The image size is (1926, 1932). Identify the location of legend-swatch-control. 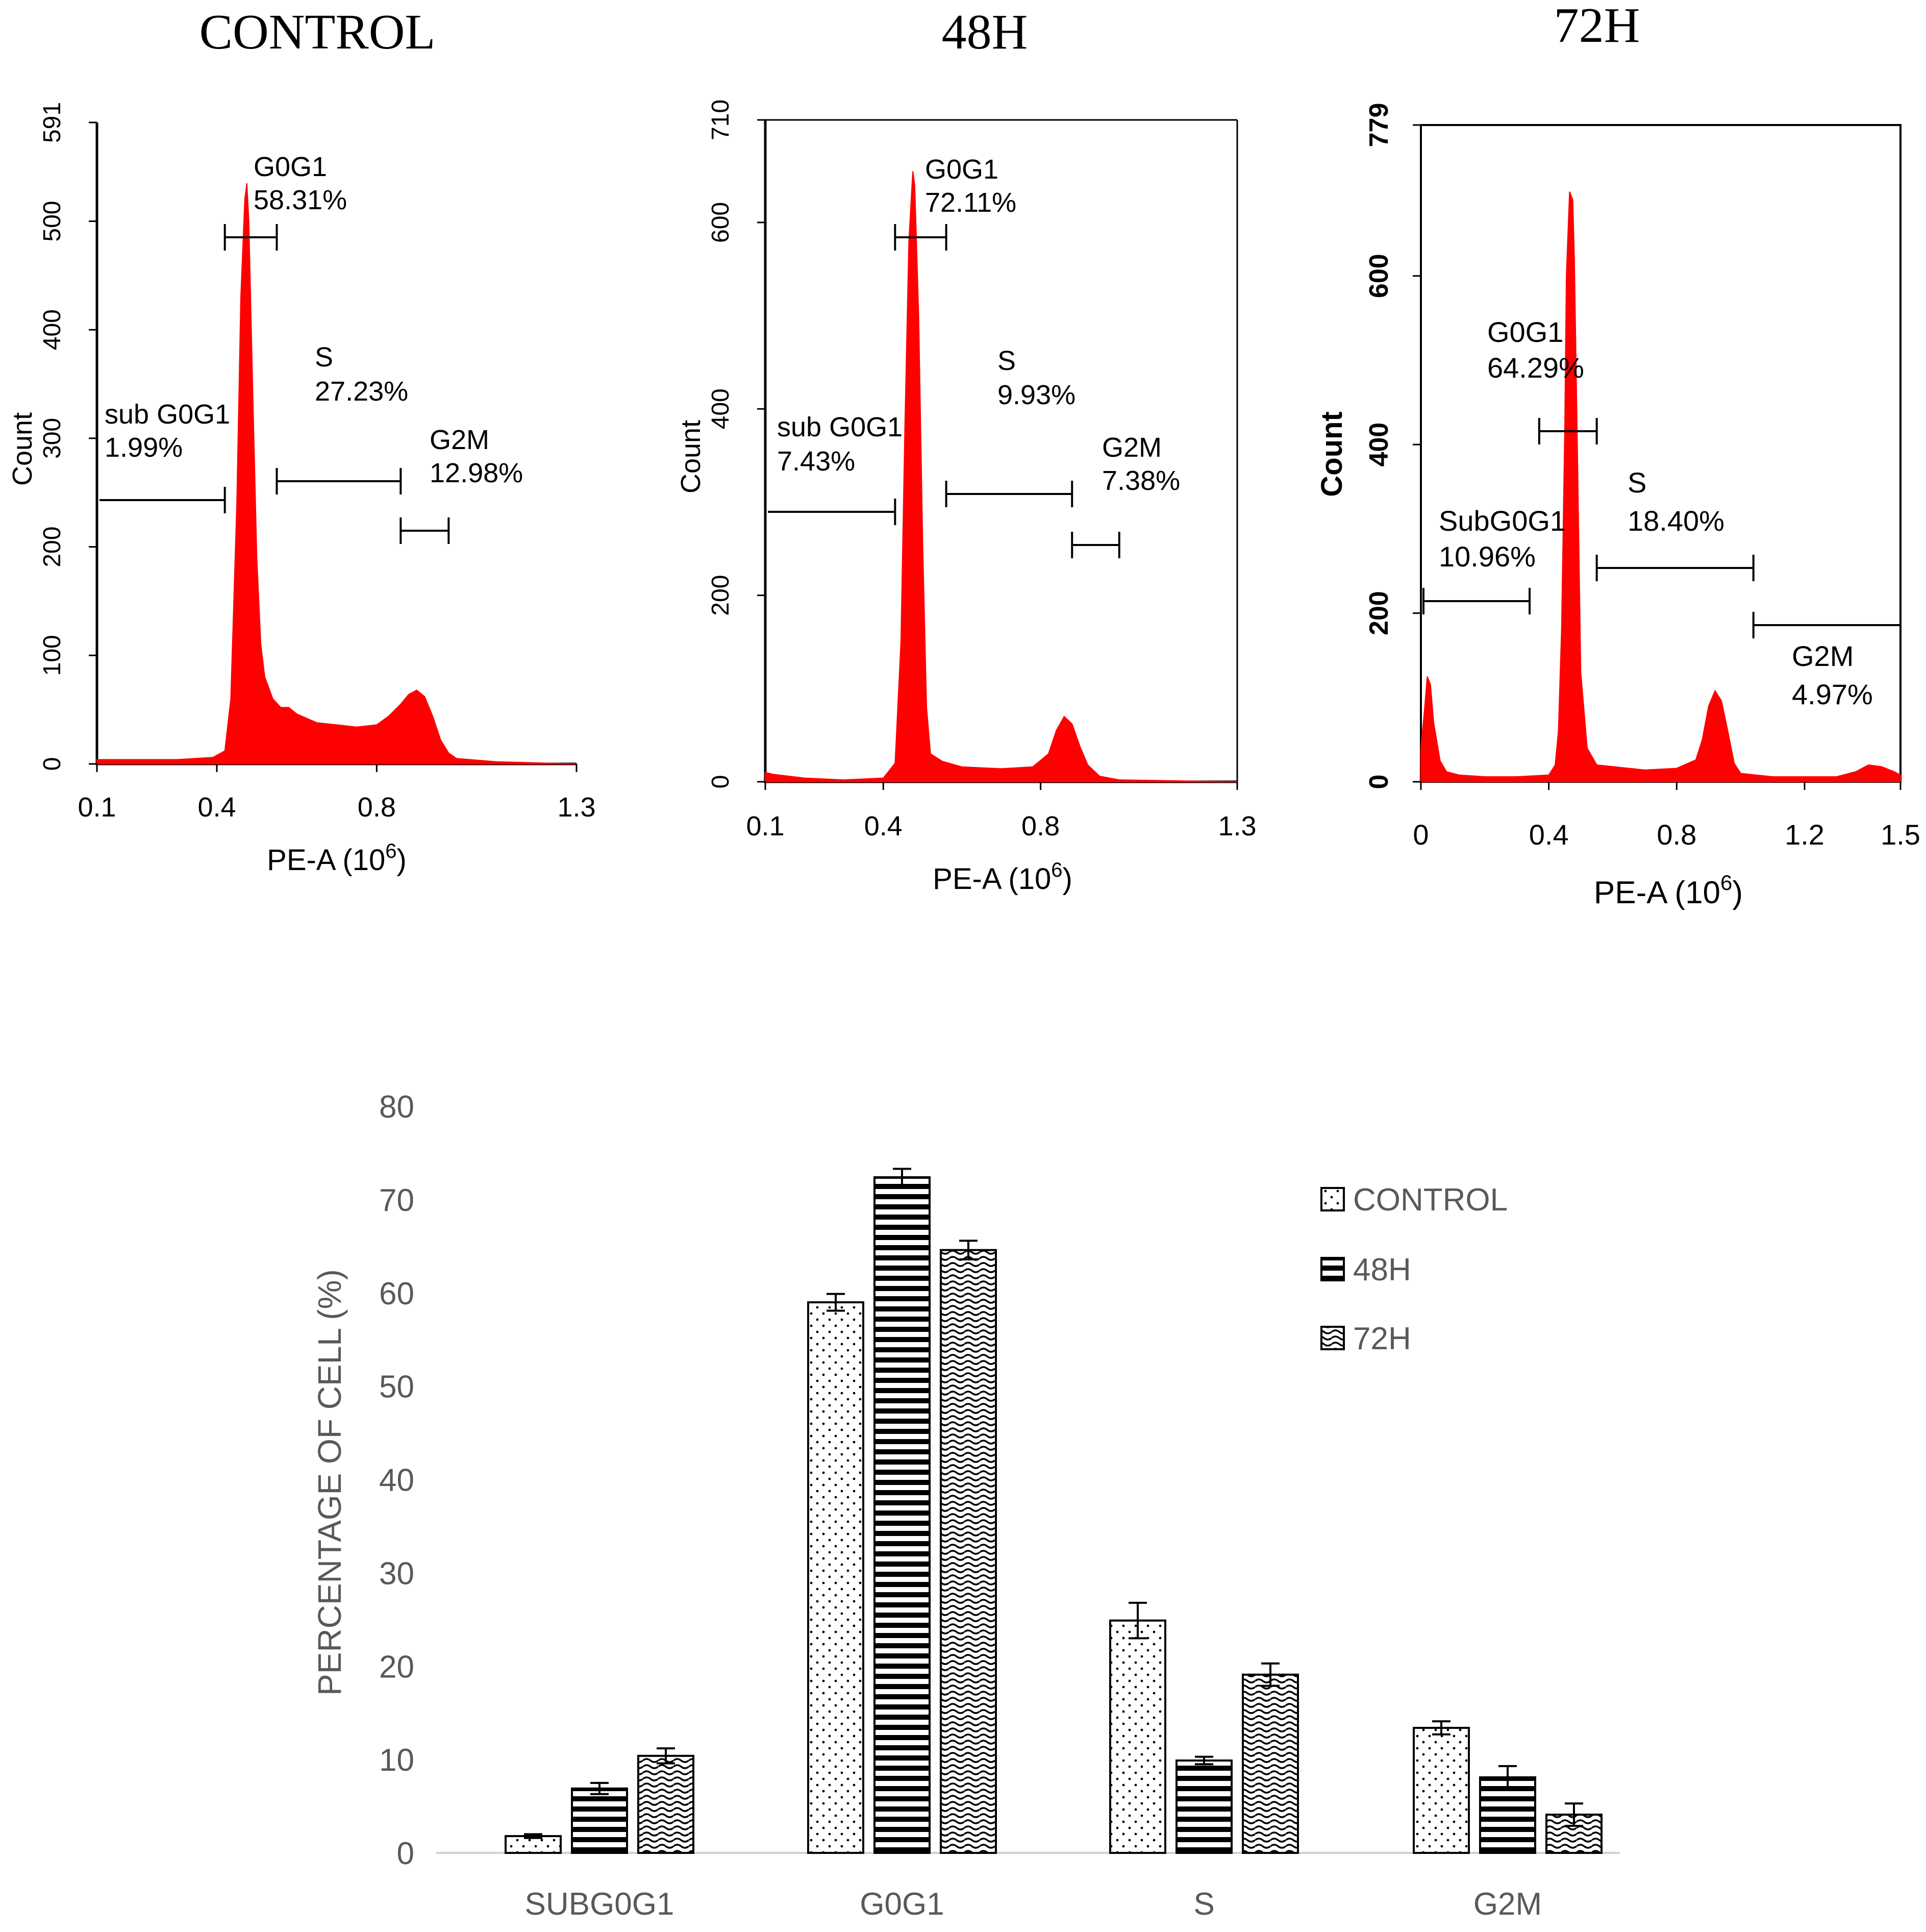
(1332, 1199).